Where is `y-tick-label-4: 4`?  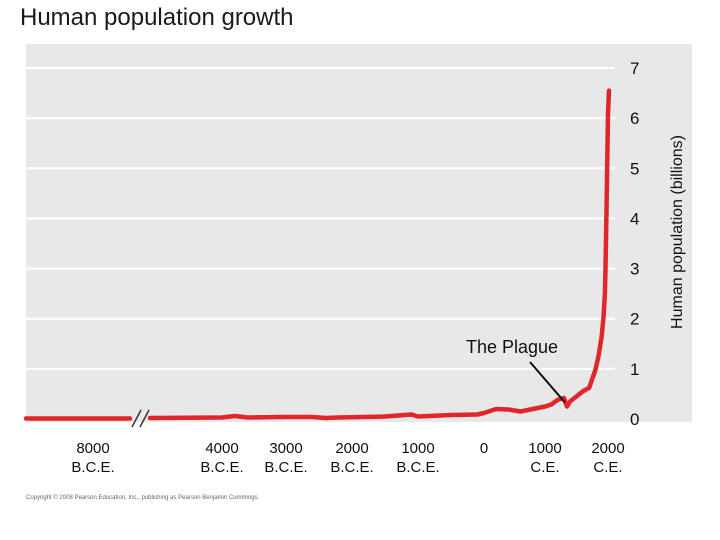
y-tick-label-4: 4 is located at coordinates (634, 218).